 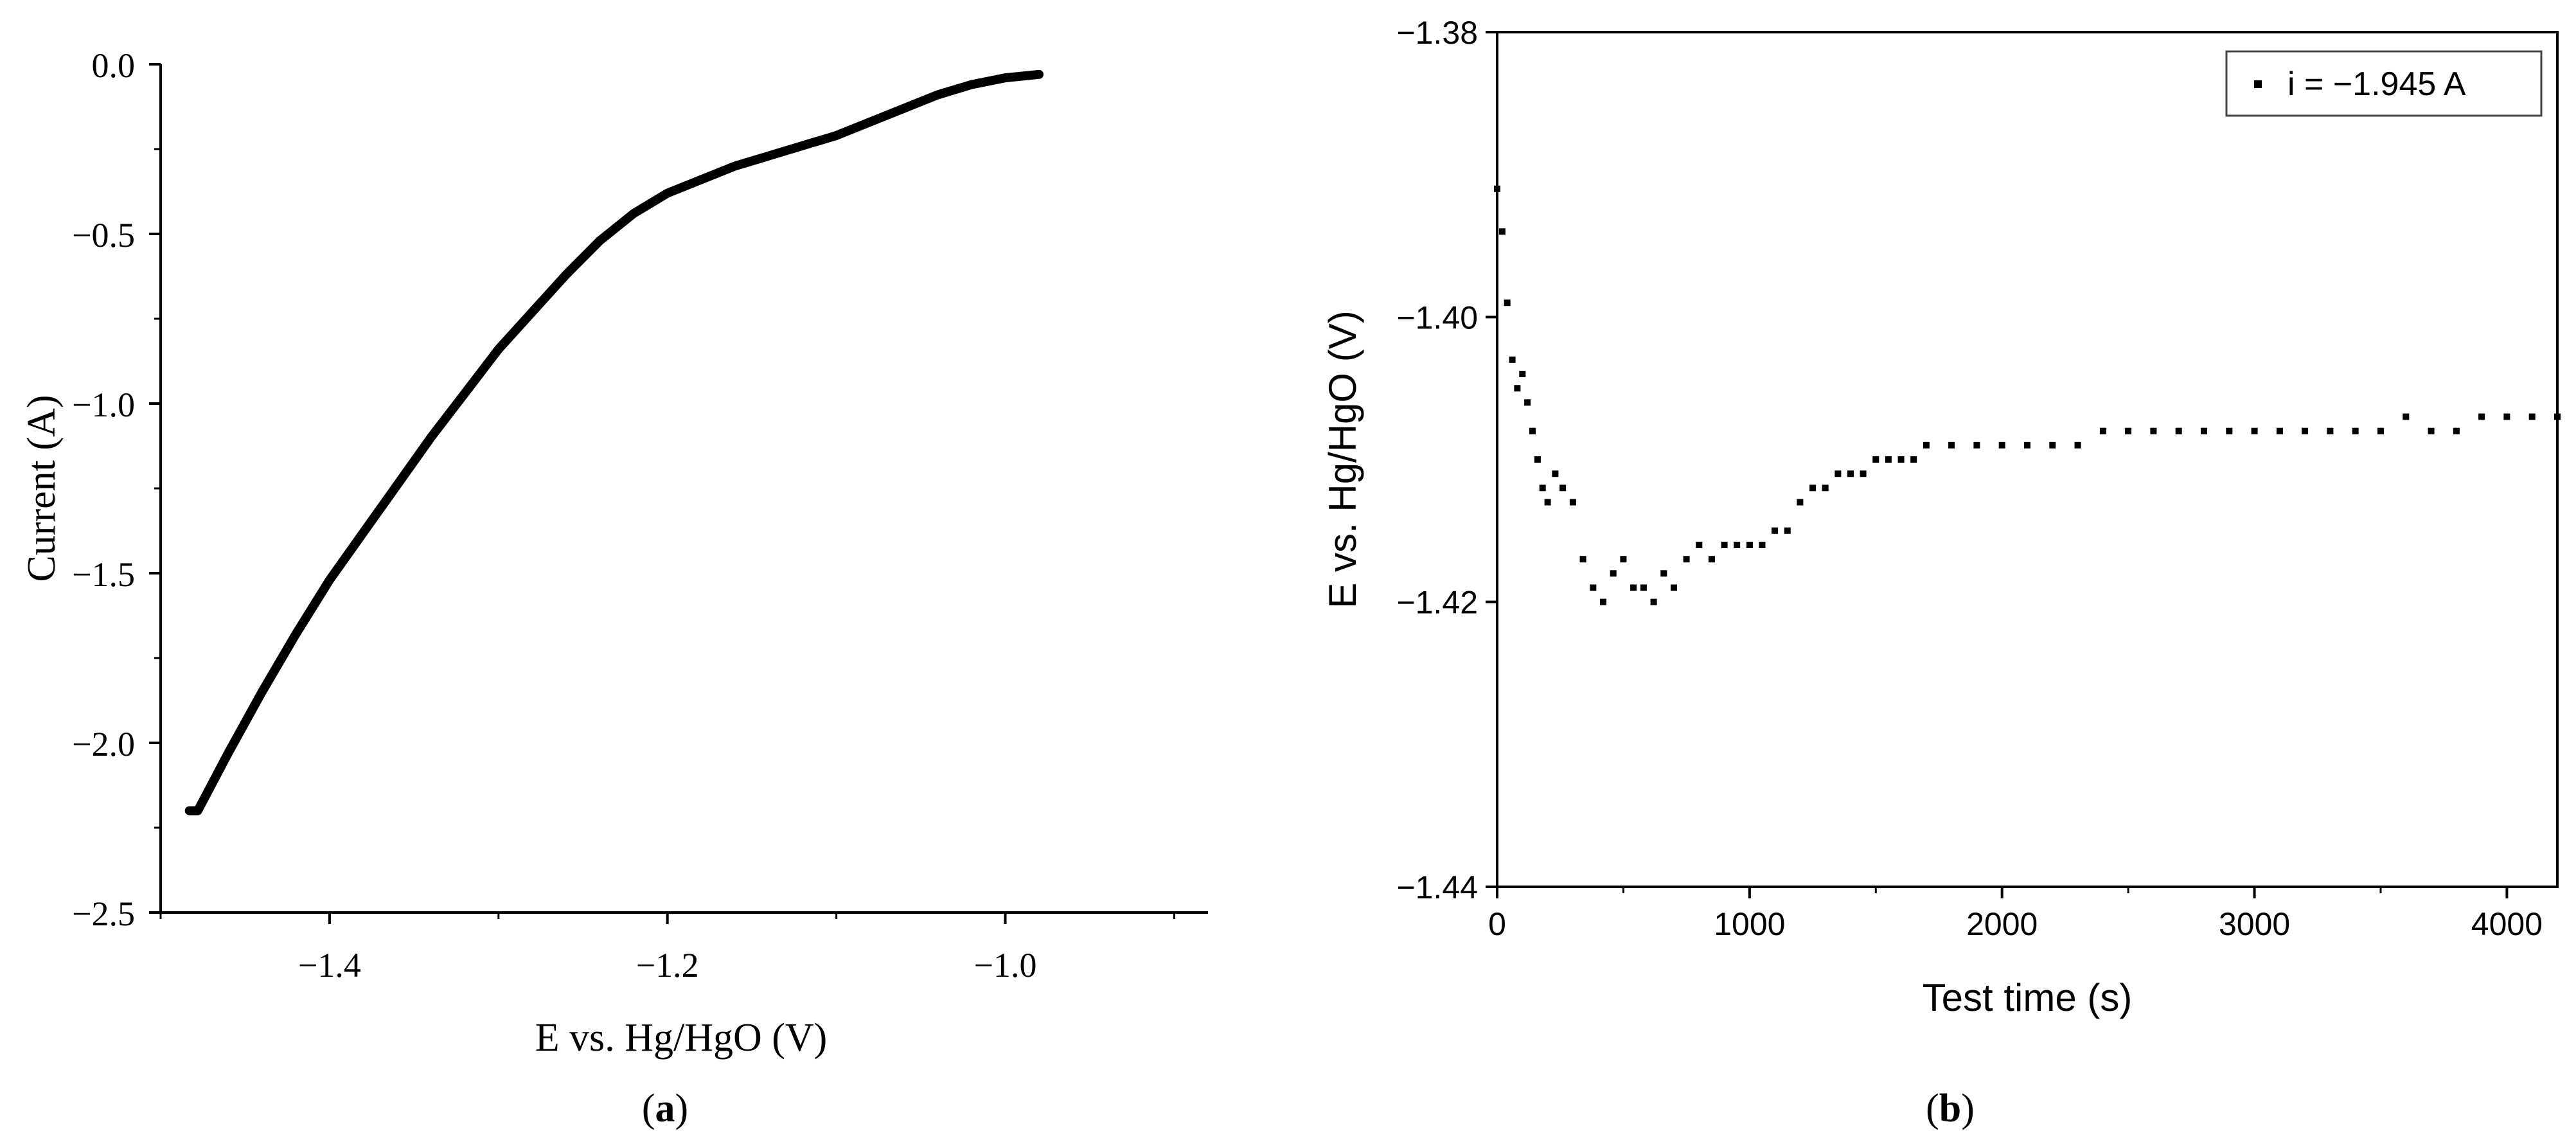 What do you see at coordinates (104, 914) in the screenshot?
I see `panel-a-y-tick-label: −2.5` at bounding box center [104, 914].